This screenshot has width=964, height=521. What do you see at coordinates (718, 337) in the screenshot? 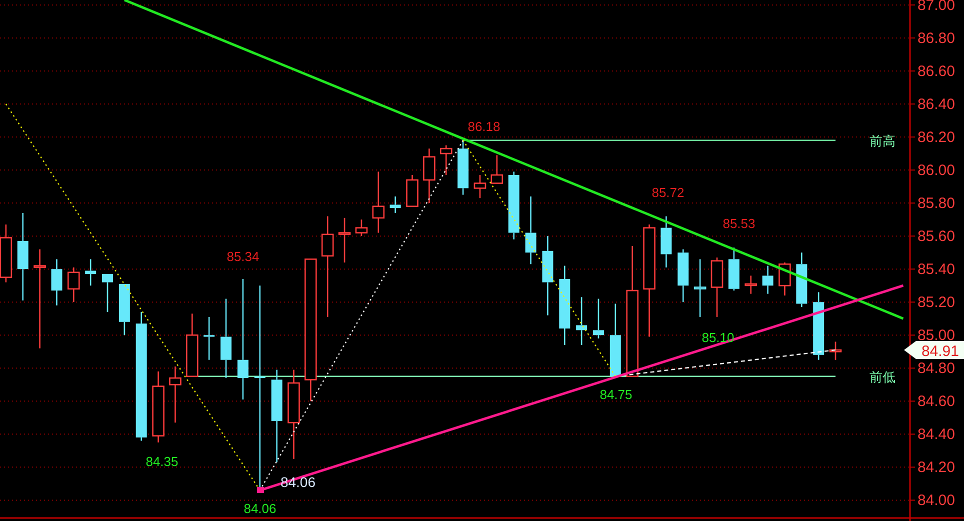
I see `annotation: 85.10` at bounding box center [718, 337].